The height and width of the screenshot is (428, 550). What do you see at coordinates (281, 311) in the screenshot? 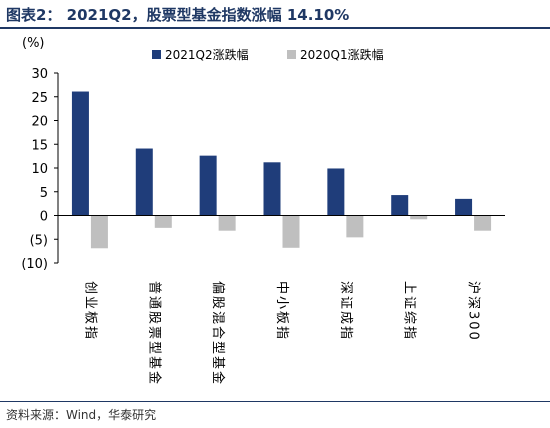
I see `x-category-label: 中小板指` at bounding box center [281, 311].